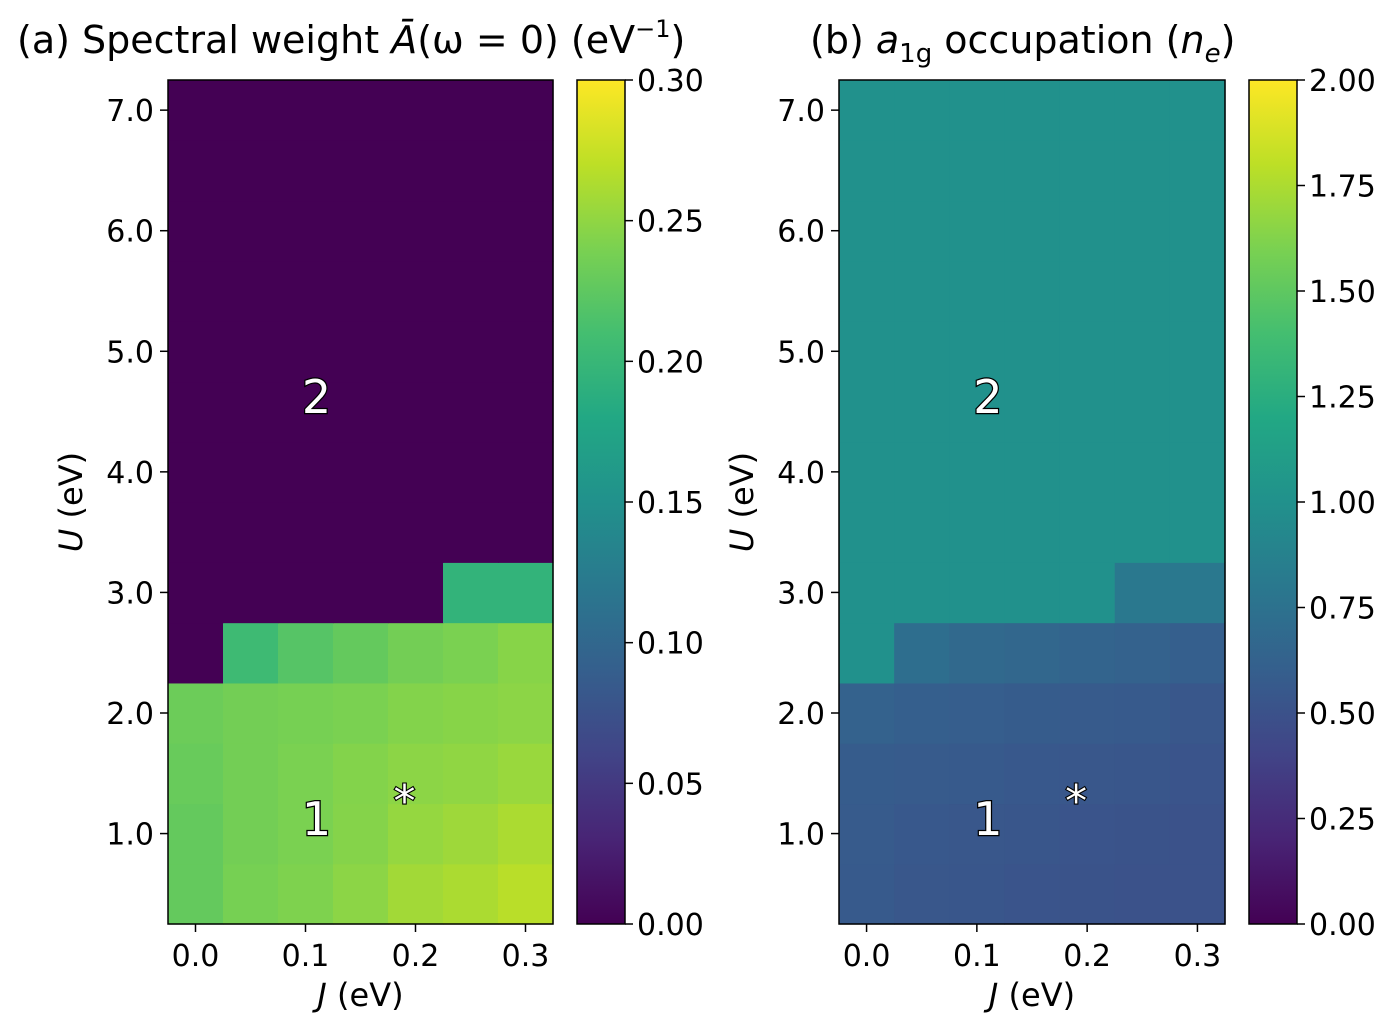 The width and height of the screenshot is (1395, 1033). Describe the element at coordinates (1342, 503) in the screenshot. I see `colorbar-tick-label: 1.00` at that location.